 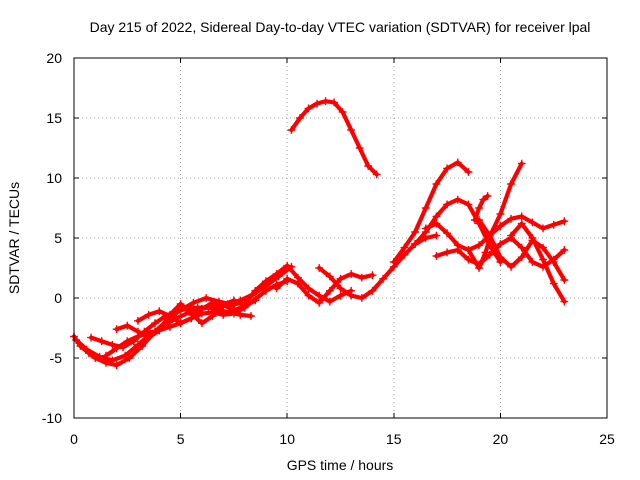 I want to click on y-tick-label-2: 0, so click(x=58, y=298).